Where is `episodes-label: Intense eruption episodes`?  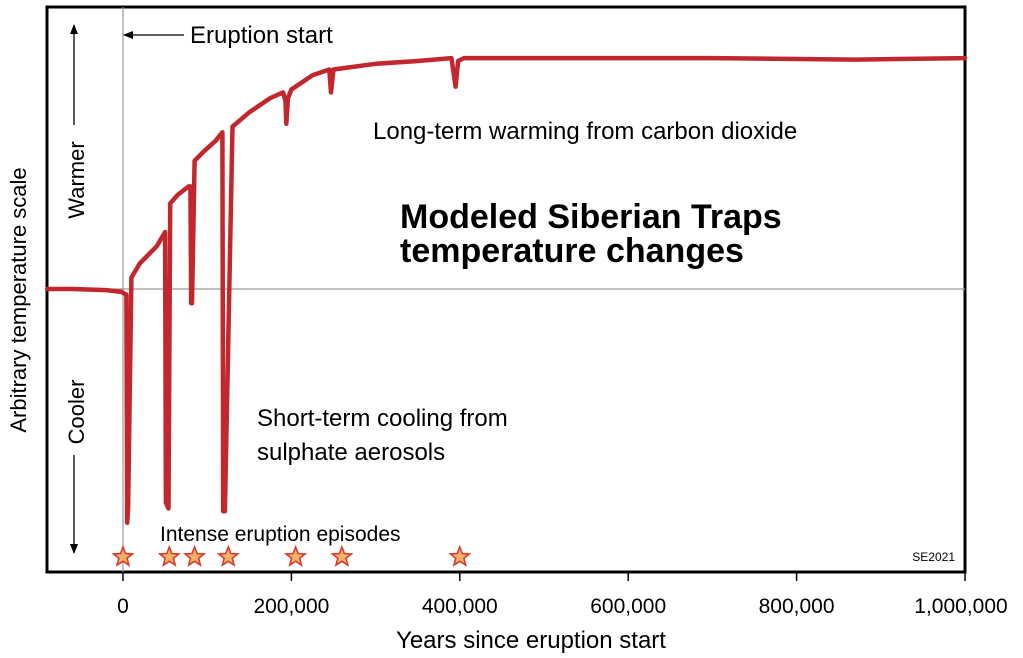 episodes-label: Intense eruption episodes is located at coordinates (280, 534).